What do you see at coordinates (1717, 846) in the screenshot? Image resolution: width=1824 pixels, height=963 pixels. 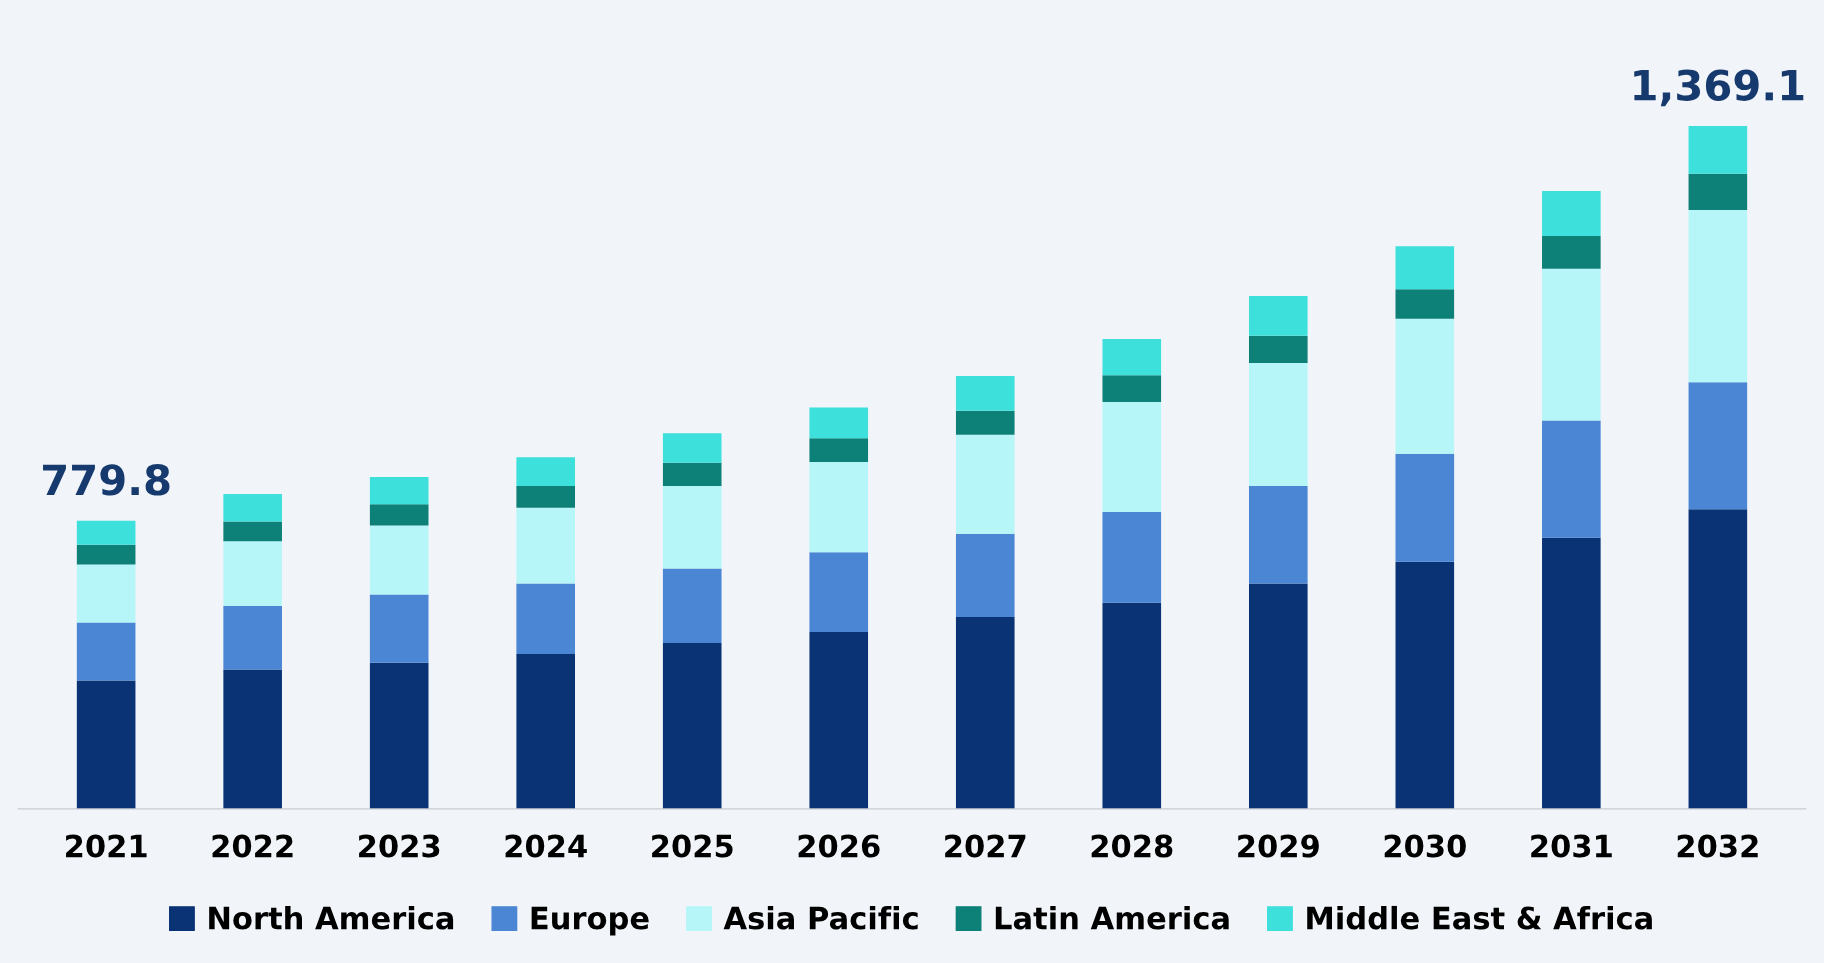 I see `x-tick-label: 2032` at bounding box center [1717, 846].